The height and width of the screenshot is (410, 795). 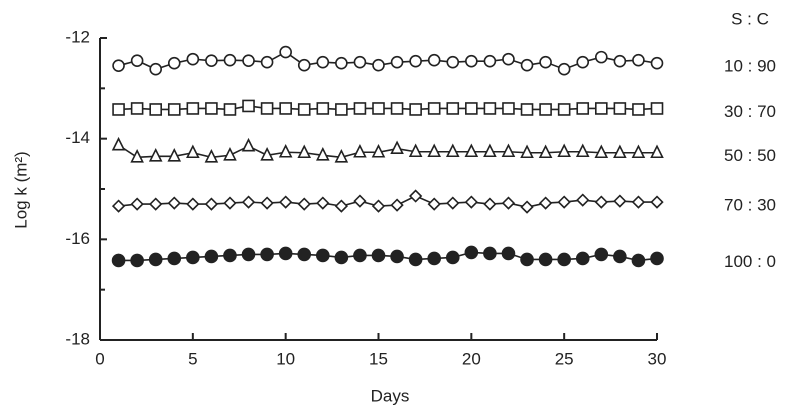 What do you see at coordinates (750, 66) in the screenshot?
I see `legend-label: 10 : 90` at bounding box center [750, 66].